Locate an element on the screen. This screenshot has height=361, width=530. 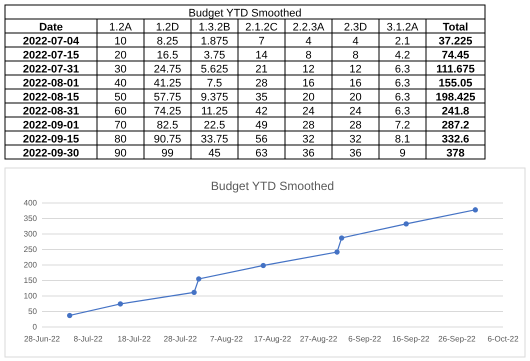
data-label: 37.225 is located at coordinates (455, 42).